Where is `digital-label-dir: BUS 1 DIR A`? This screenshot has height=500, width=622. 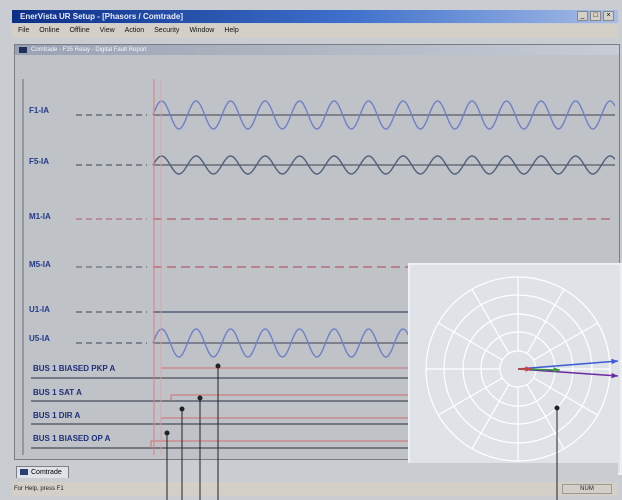
digital-label-dir: BUS 1 DIR A is located at coordinates (57, 415).